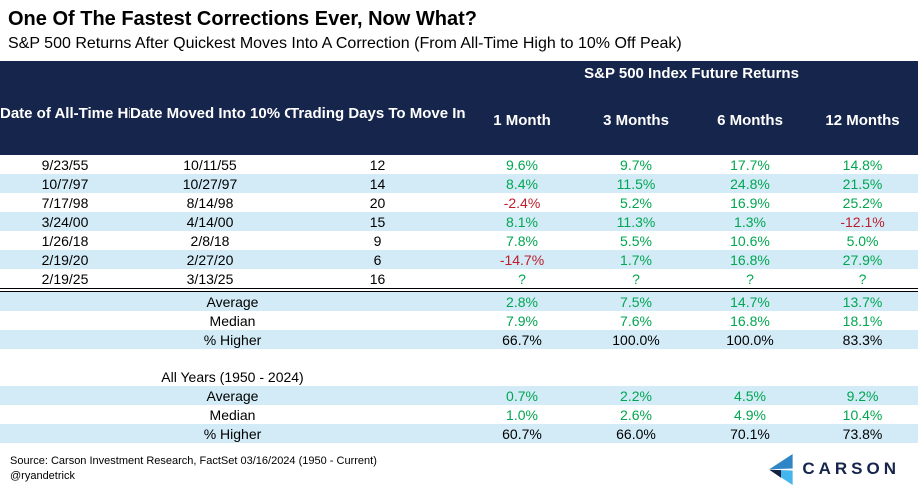  What do you see at coordinates (210, 280) in the screenshot?
I see `date-cell: 3/13/25` at bounding box center [210, 280].